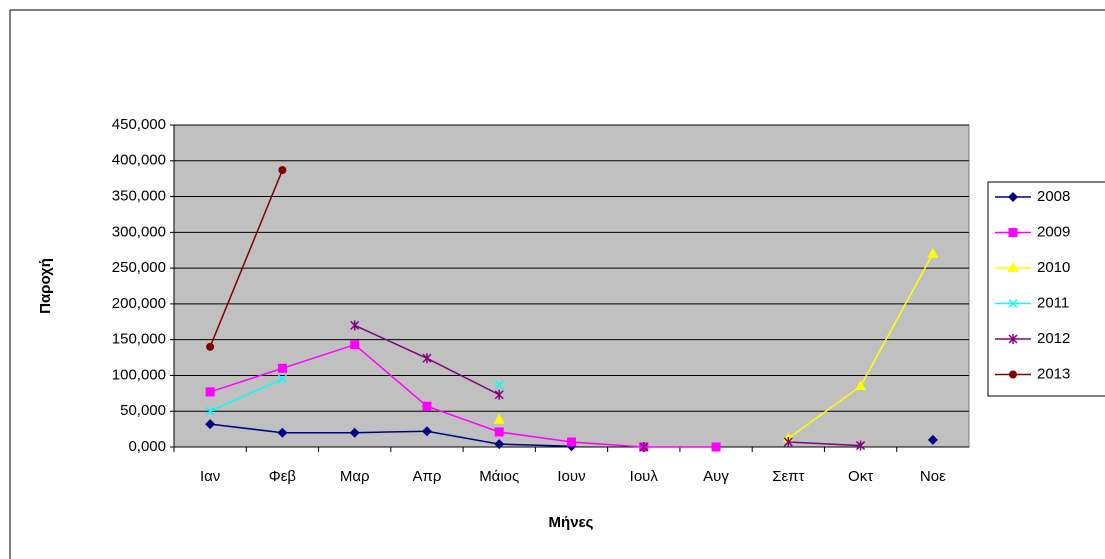 This screenshot has width=1105, height=559. Describe the element at coordinates (571, 476) in the screenshot. I see `x-tick-label: Ιουν` at that location.